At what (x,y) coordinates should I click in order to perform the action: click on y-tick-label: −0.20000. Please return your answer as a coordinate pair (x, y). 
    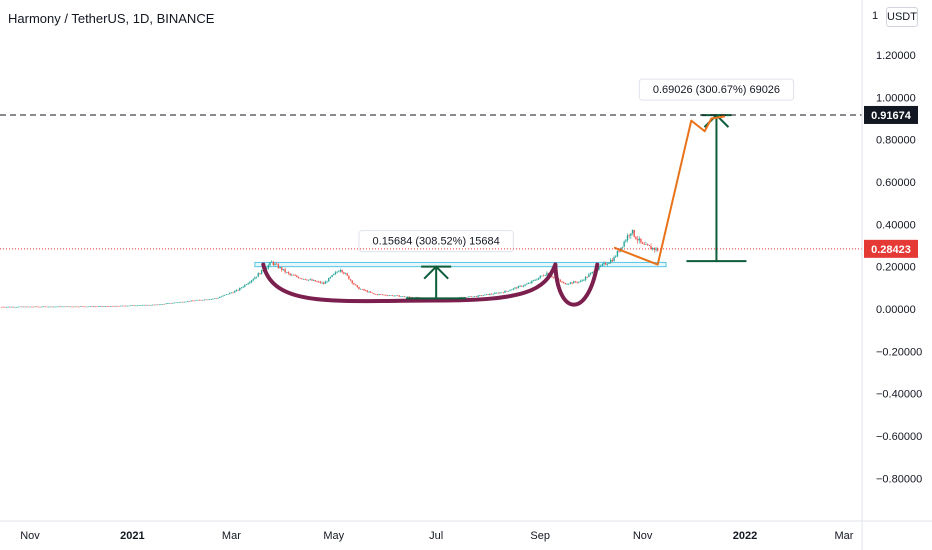
    Looking at the image, I should click on (899, 352).